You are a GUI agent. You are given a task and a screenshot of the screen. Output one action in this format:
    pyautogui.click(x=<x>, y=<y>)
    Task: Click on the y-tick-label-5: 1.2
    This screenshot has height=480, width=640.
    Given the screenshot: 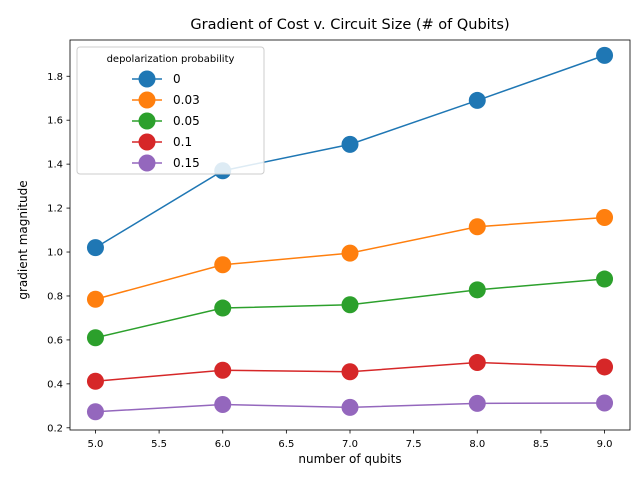 What is the action you would take?
    pyautogui.click(x=55, y=209)
    